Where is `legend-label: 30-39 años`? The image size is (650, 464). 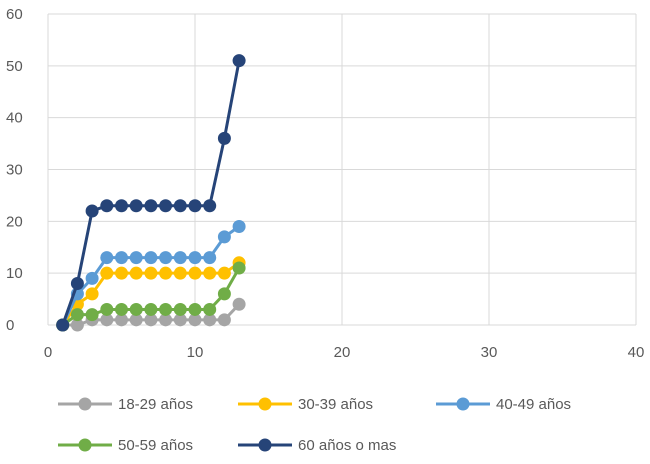 legend-label: 30-39 años is located at coordinates (335, 404).